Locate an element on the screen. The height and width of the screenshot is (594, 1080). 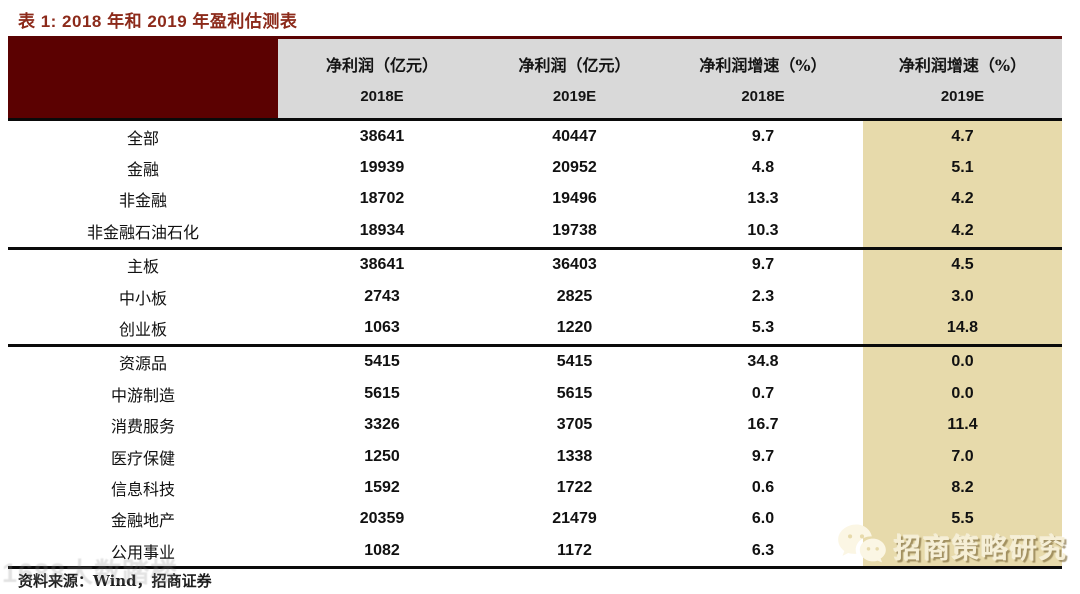
row-label: 资源品 is located at coordinates (142, 364).